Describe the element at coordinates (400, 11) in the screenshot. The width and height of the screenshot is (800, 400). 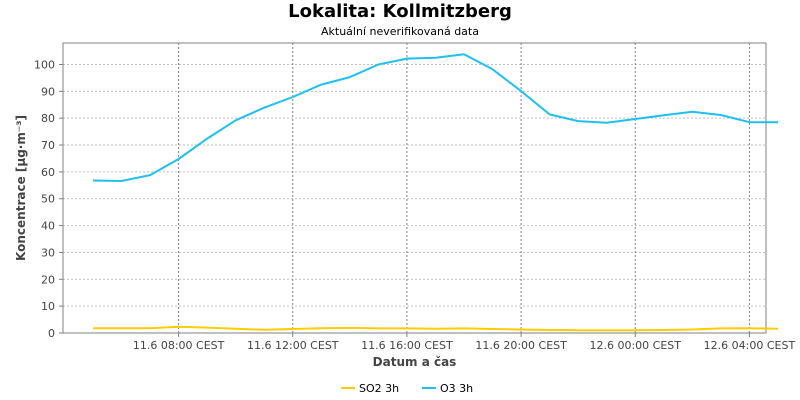
I see `chart-title: Lokalita: Kollmitzberg` at that location.